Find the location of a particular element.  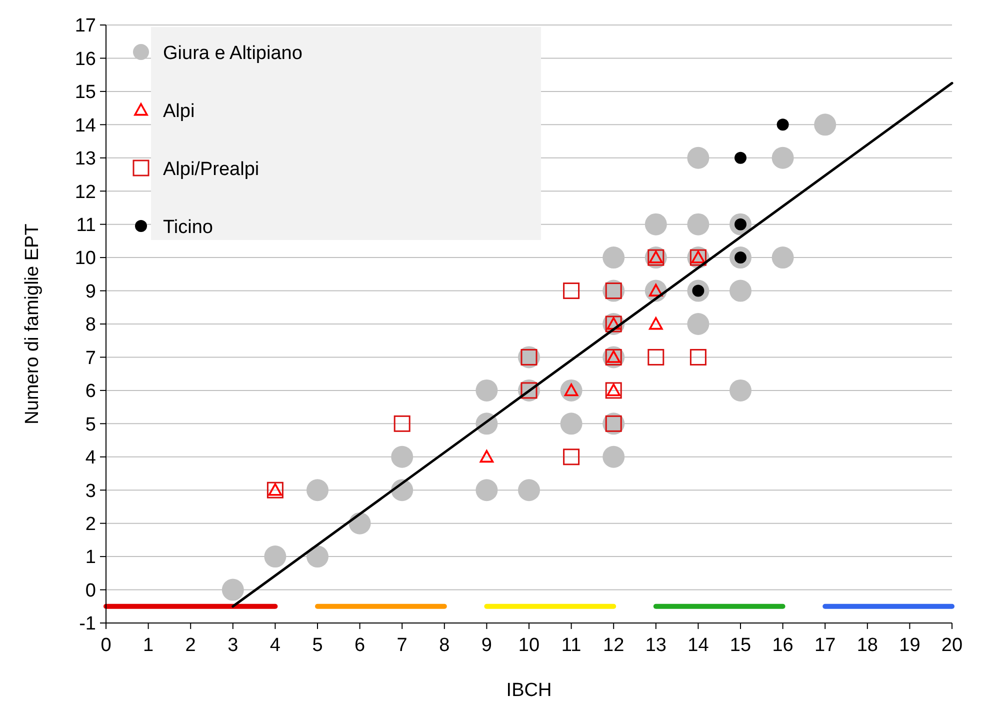

x-tick-label: 20 is located at coordinates (952, 645).